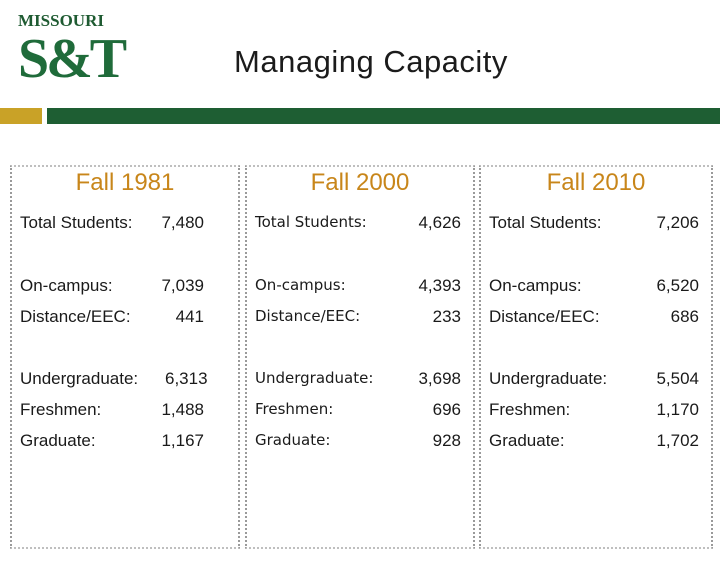  What do you see at coordinates (594, 442) in the screenshot?
I see `stat-row-graduate: Graduate: 1,702` at bounding box center [594, 442].